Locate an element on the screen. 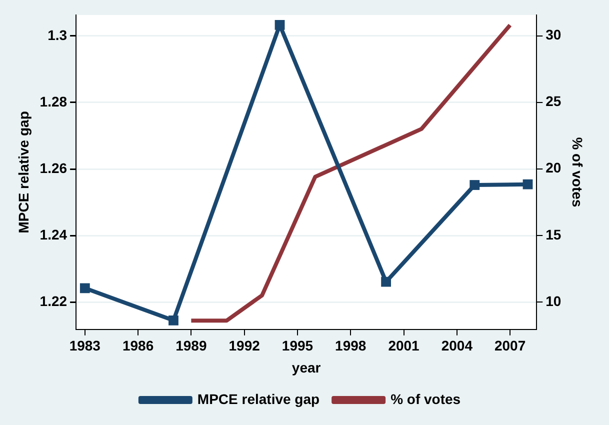  x-tick-label: 1986 is located at coordinates (138, 346).